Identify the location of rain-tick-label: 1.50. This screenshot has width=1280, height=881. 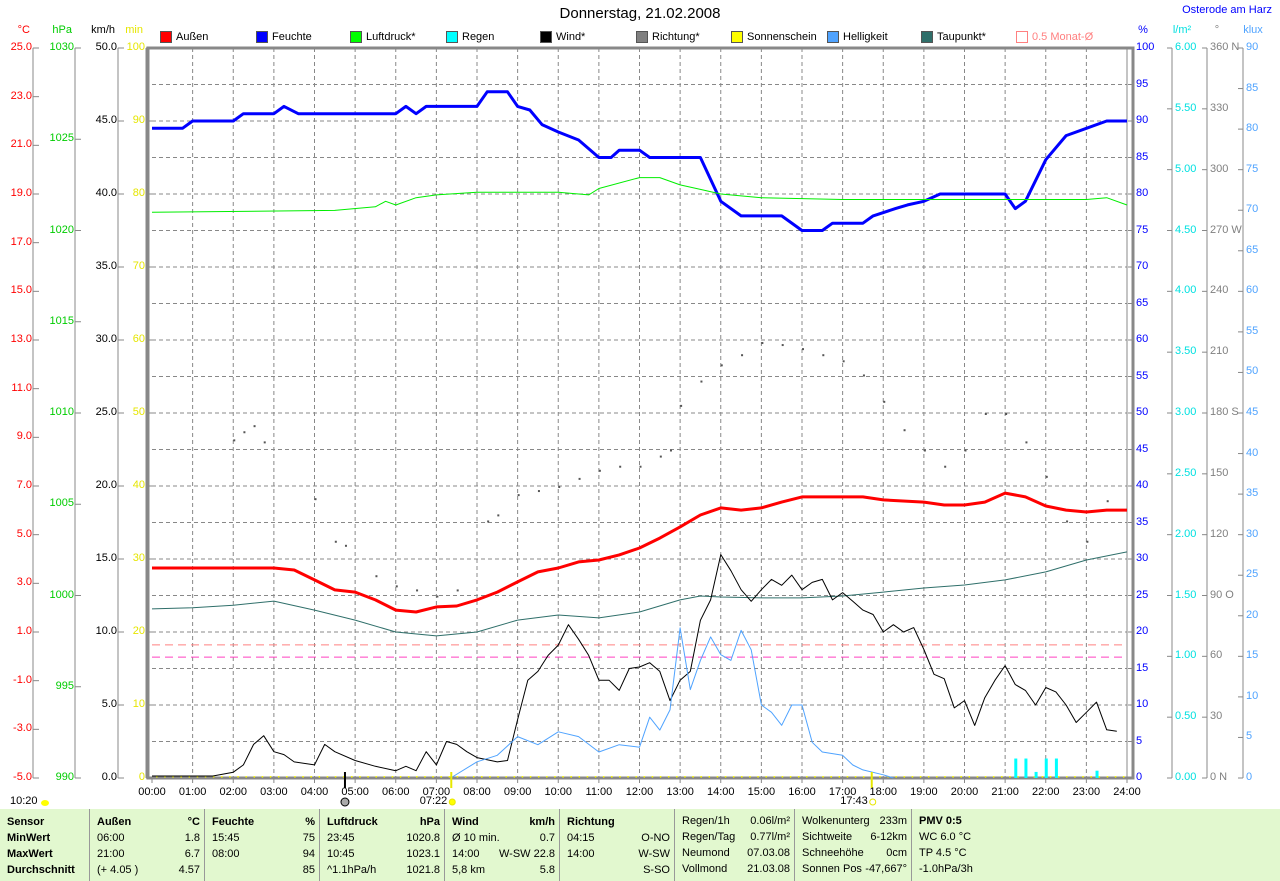
(1186, 594).